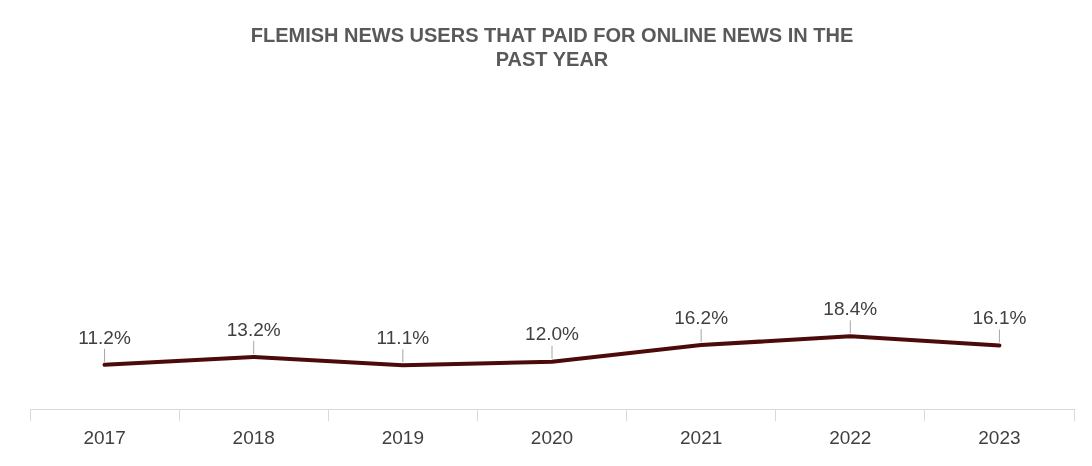  Describe the element at coordinates (999, 437) in the screenshot. I see `x-tick-label: 2023` at that location.